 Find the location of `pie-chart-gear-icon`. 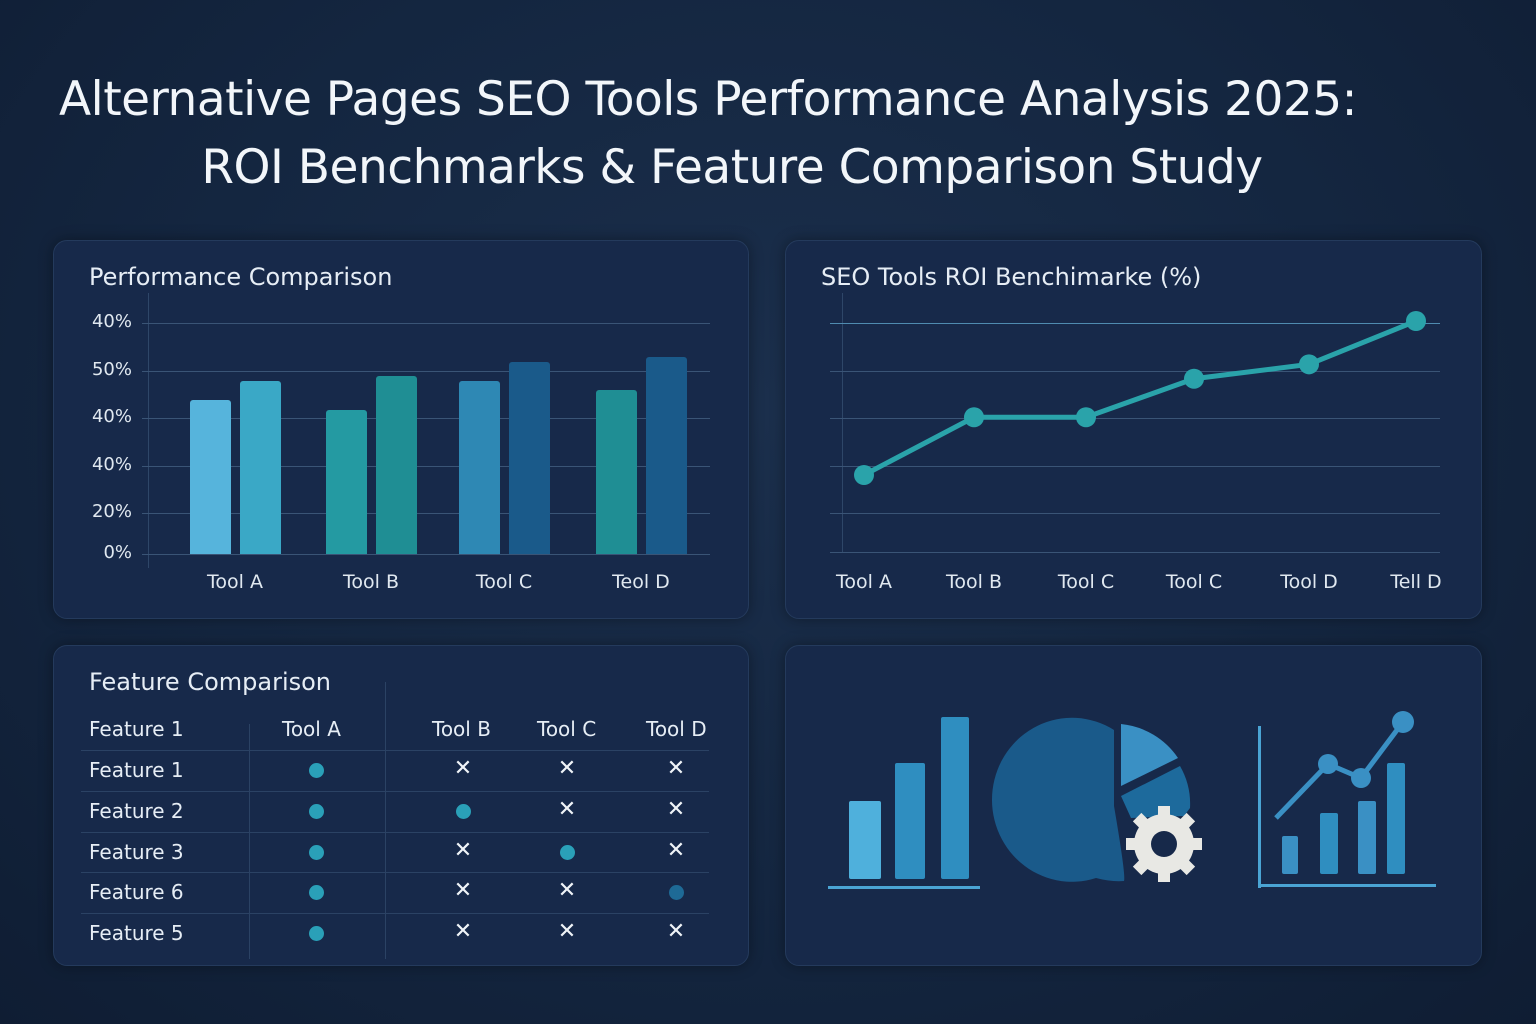

pie-chart-gear-icon is located at coordinates (1096, 799).